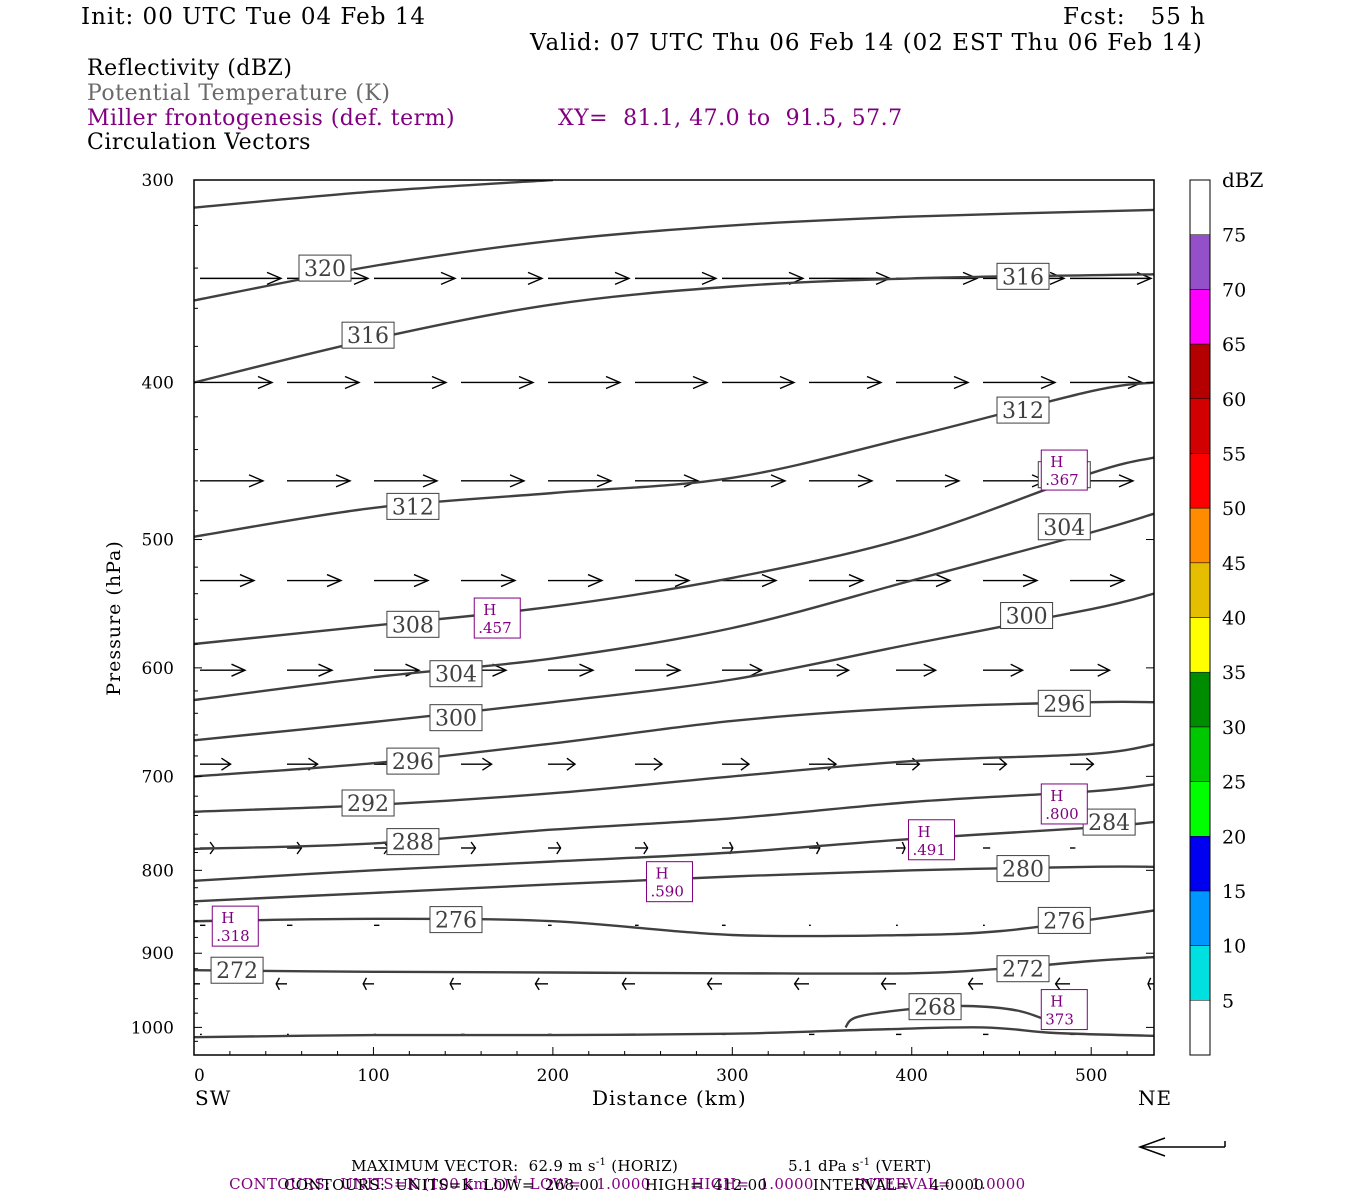 The height and width of the screenshot is (1200, 1350). What do you see at coordinates (1234, 236) in the screenshot?
I see `colorbar-label: 75` at bounding box center [1234, 236].